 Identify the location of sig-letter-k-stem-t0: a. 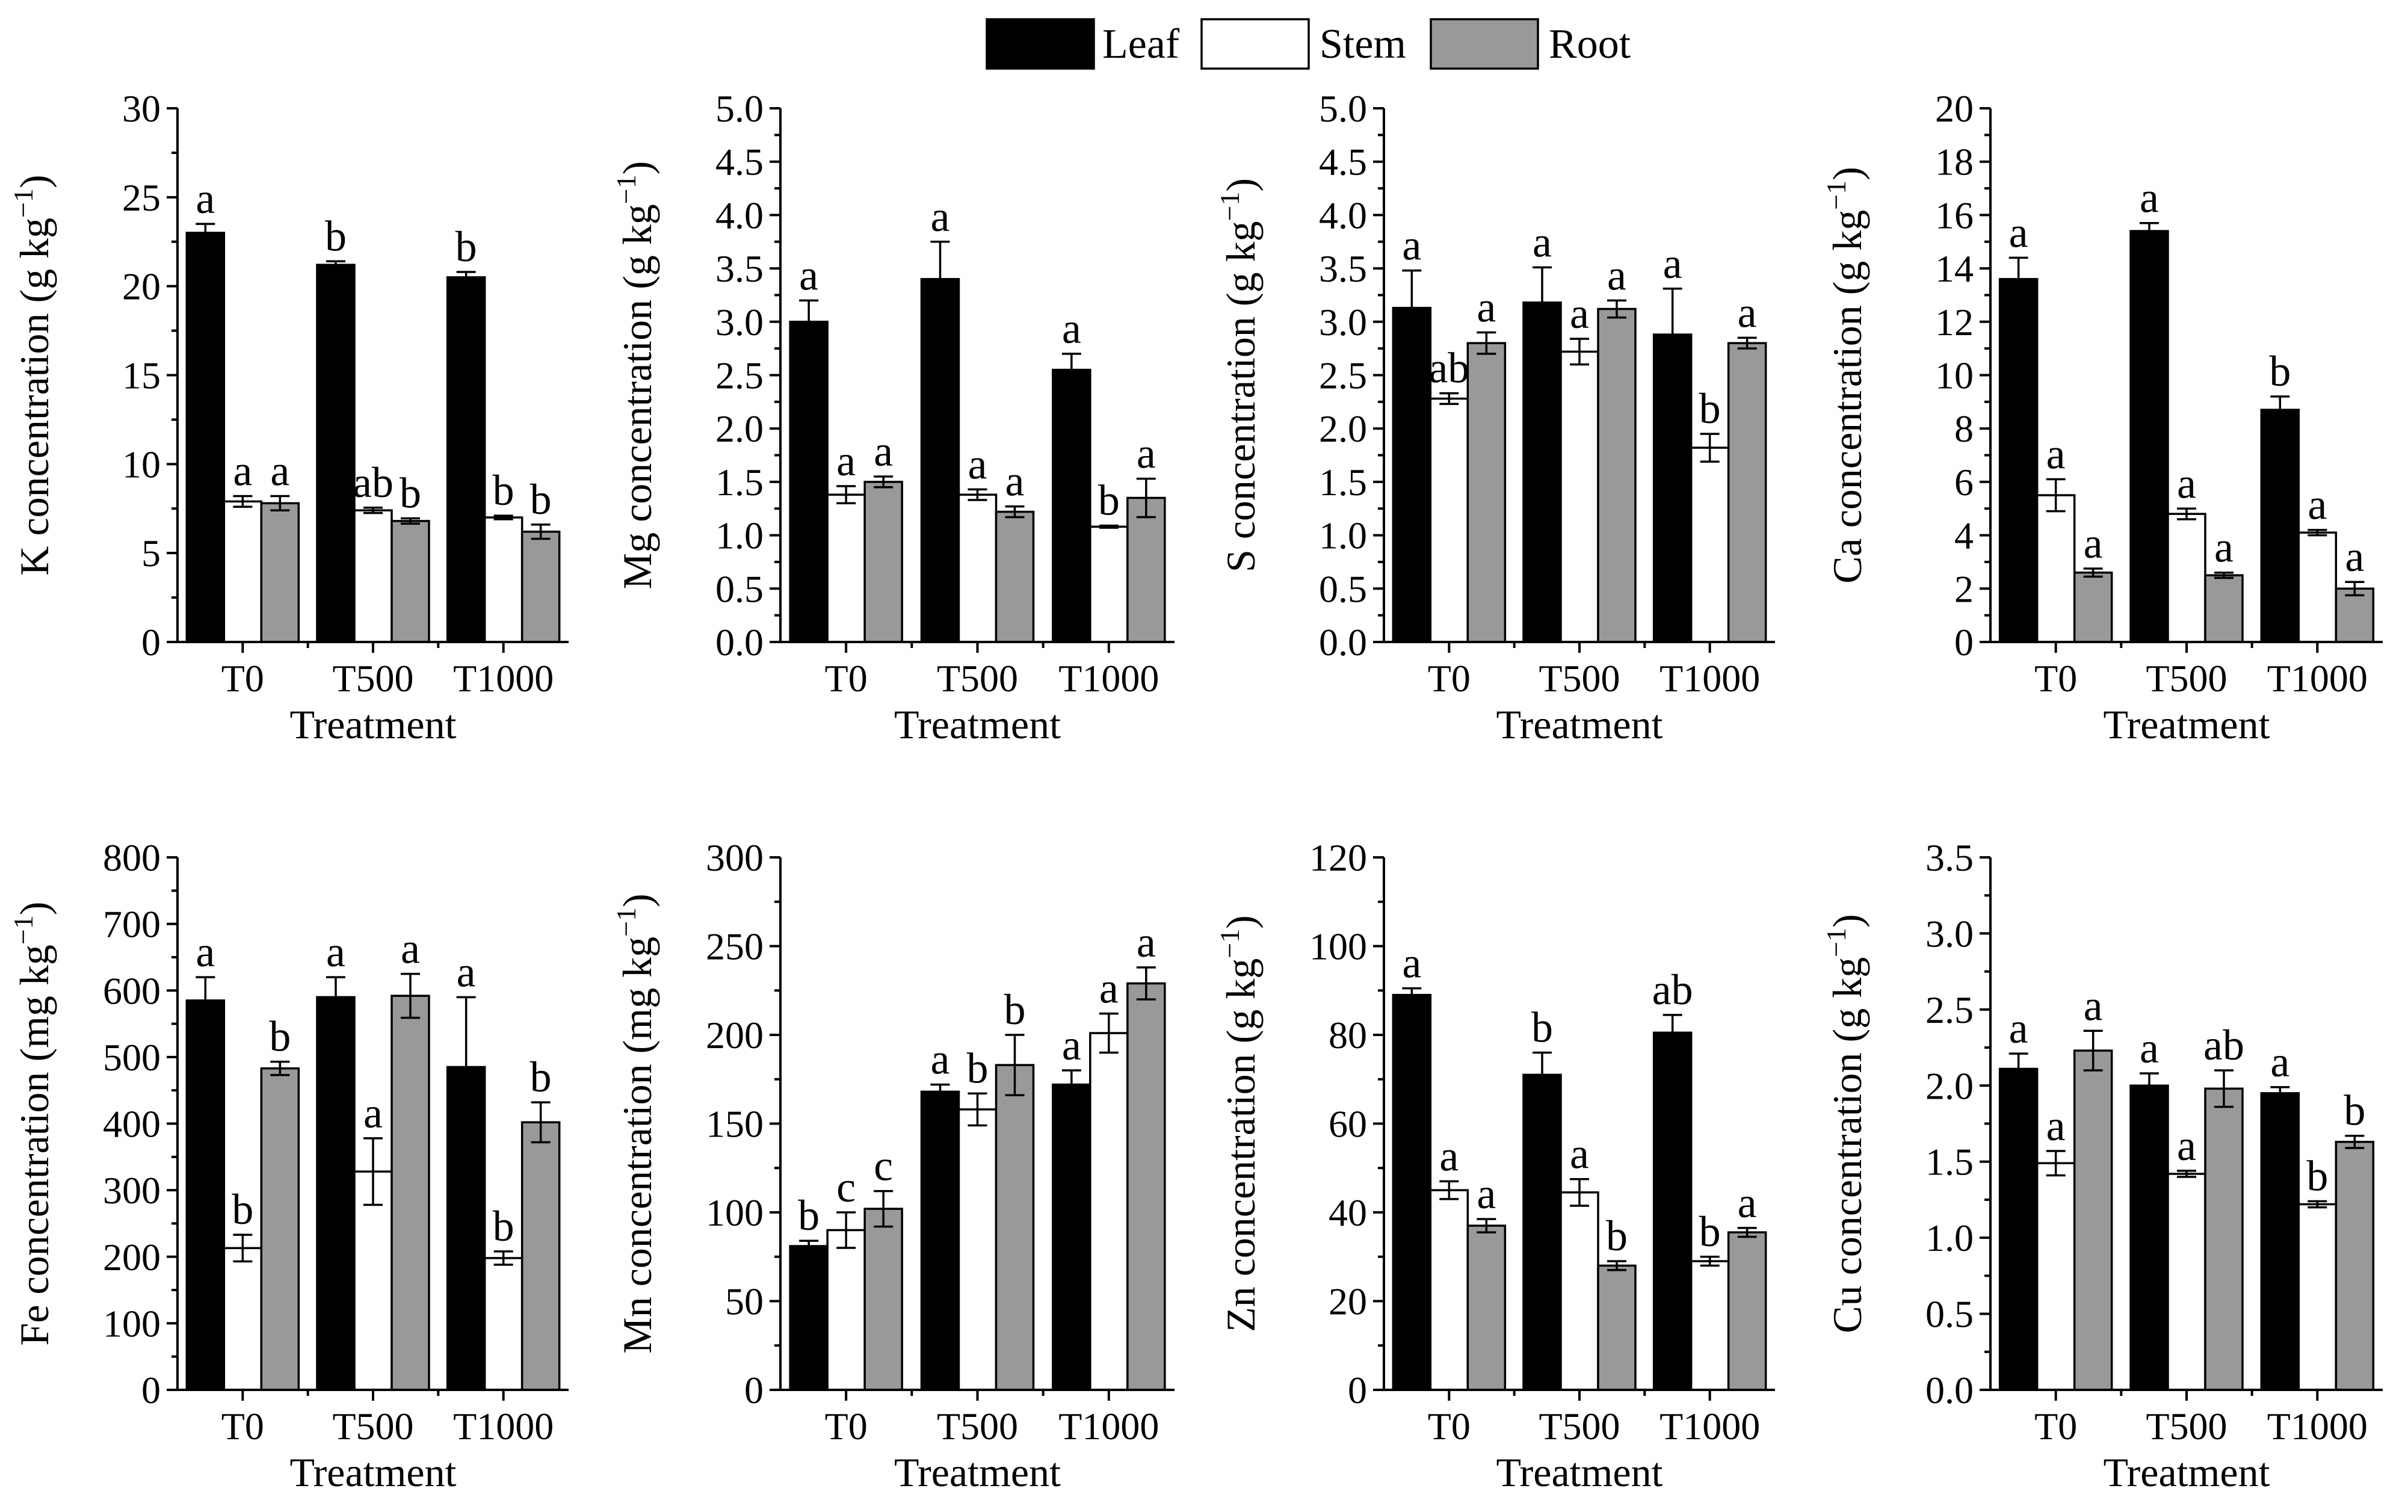
(243, 471).